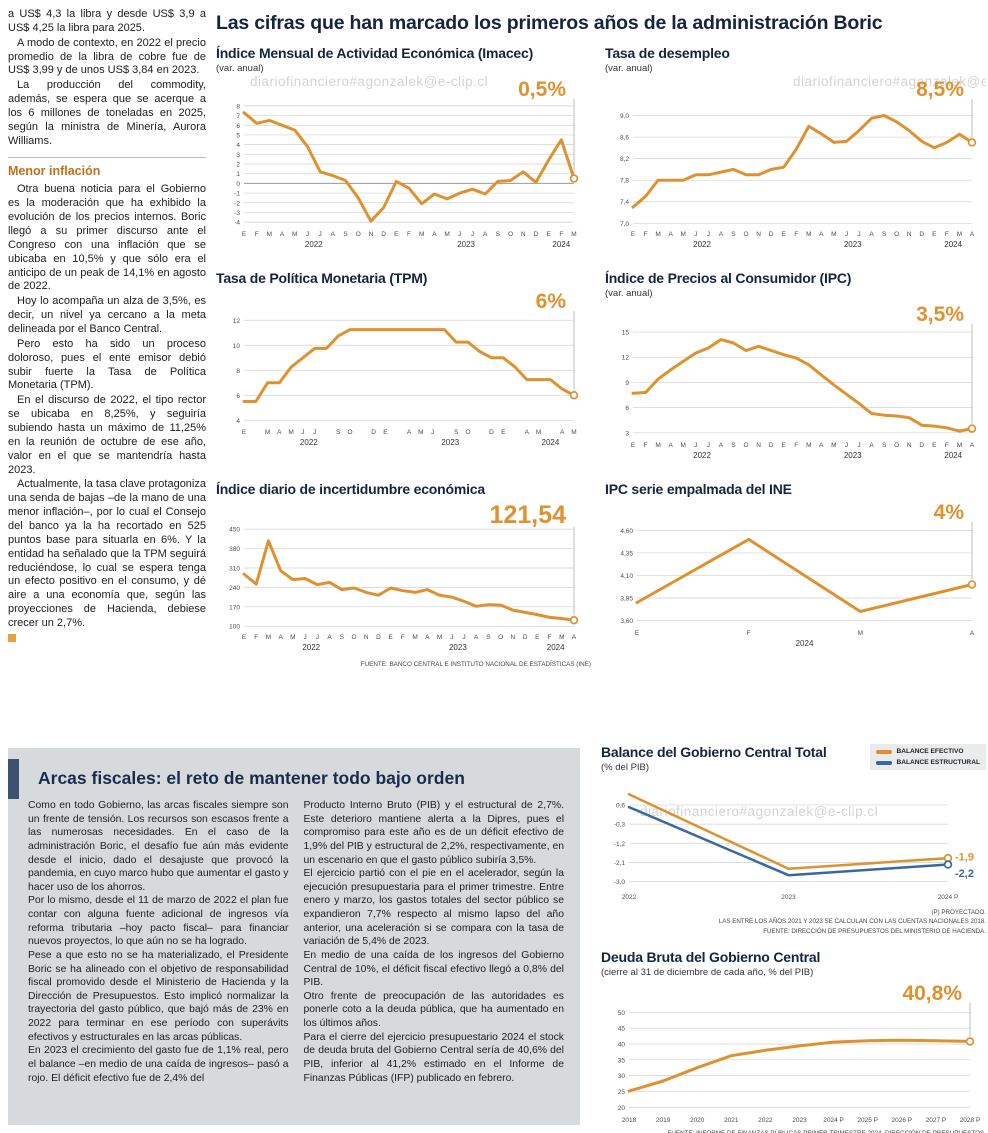 Image resolution: width=988 pixels, height=1133 pixels. What do you see at coordinates (238, 184) in the screenshot?
I see `svg-text: 0` at bounding box center [238, 184].